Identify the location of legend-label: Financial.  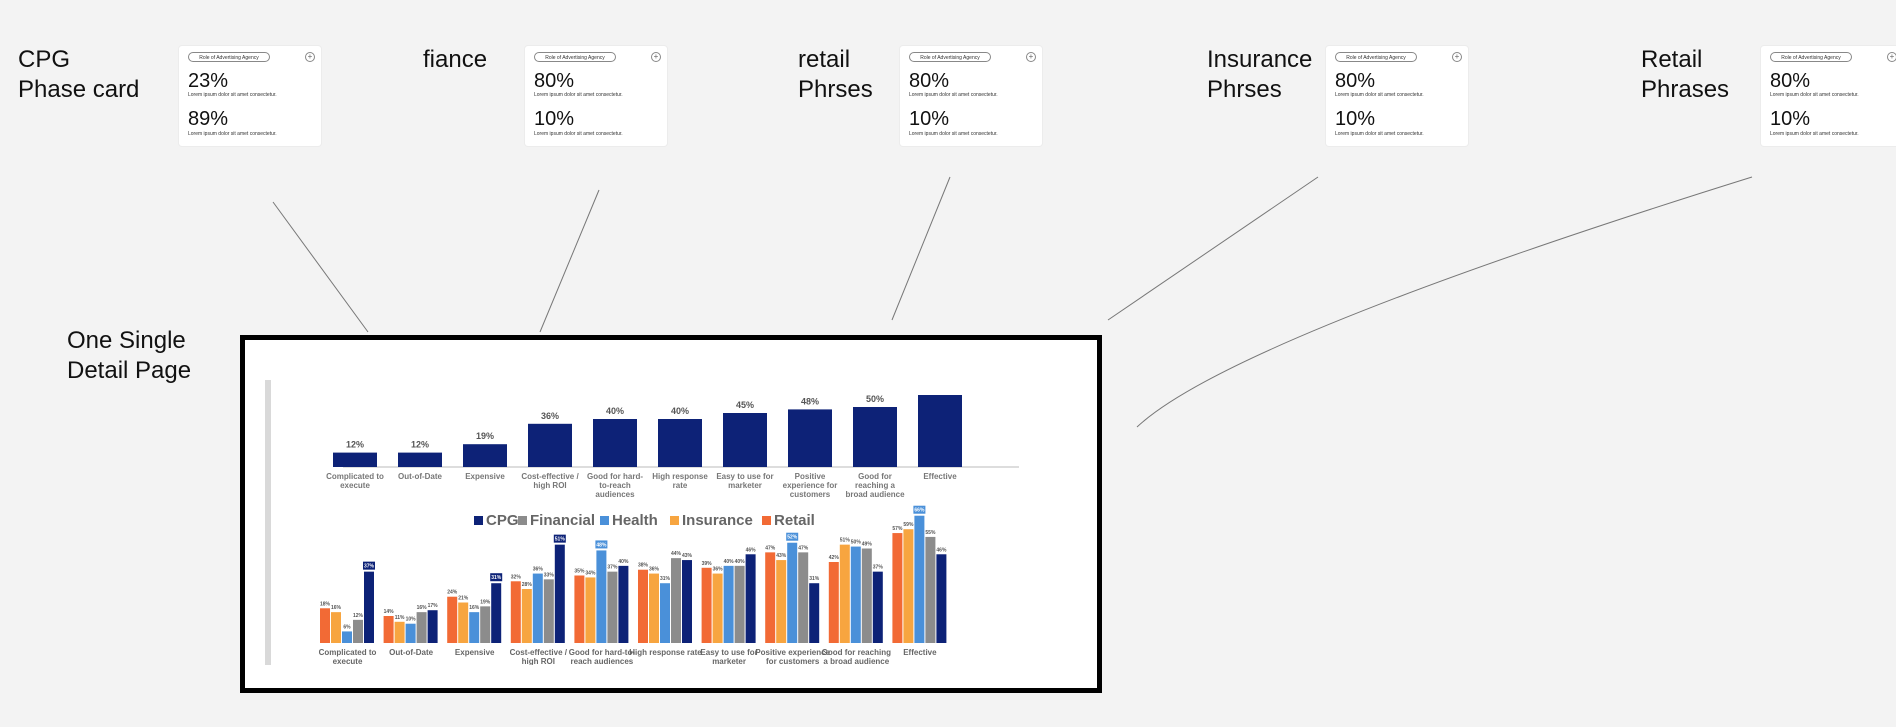
(562, 520).